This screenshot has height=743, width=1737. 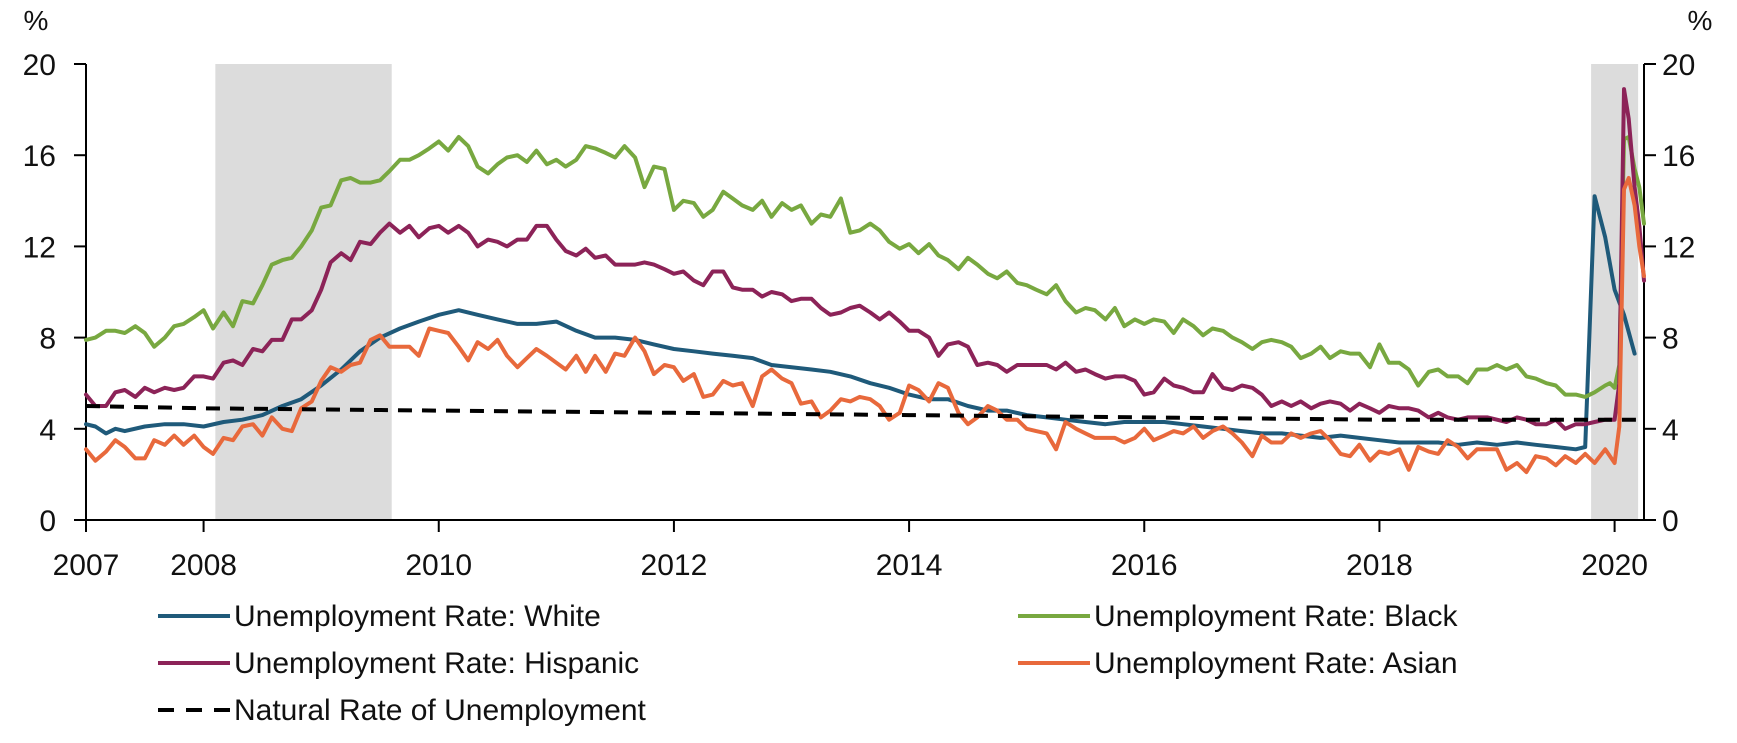 I want to click on x-tick-label-5: 2016, so click(x=1144, y=565).